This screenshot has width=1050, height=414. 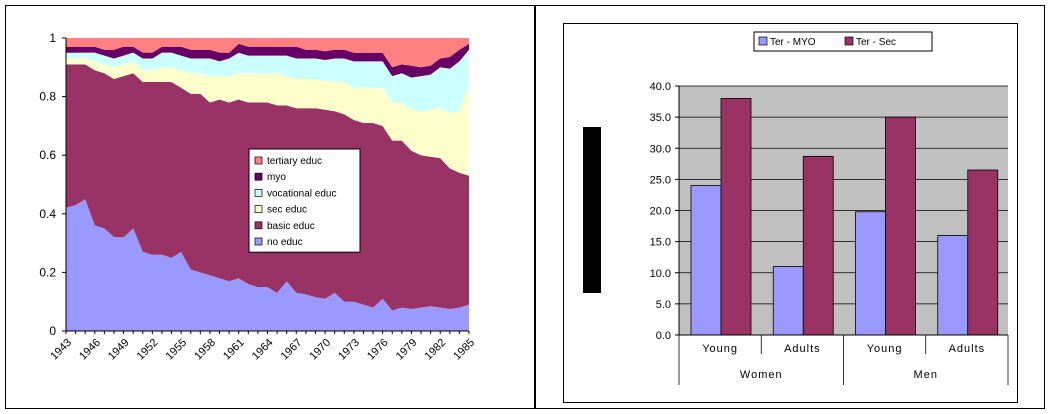 I want to click on y-tick-label: 10.0, so click(x=660, y=274).